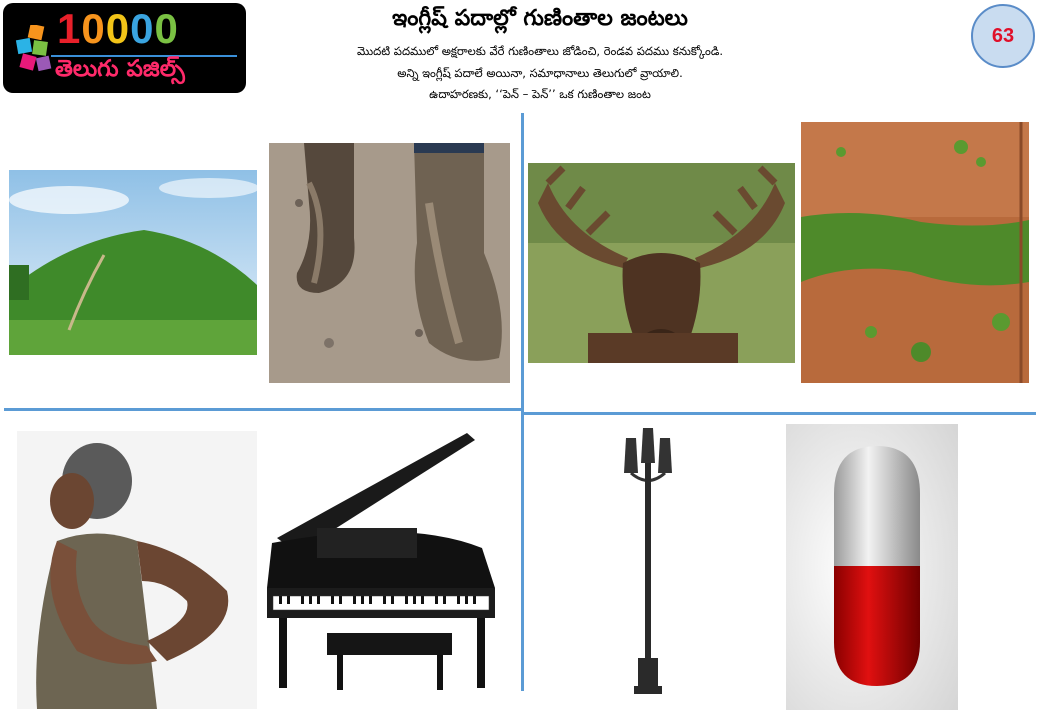  What do you see at coordinates (133, 262) in the screenshot?
I see `hill-image` at bounding box center [133, 262].